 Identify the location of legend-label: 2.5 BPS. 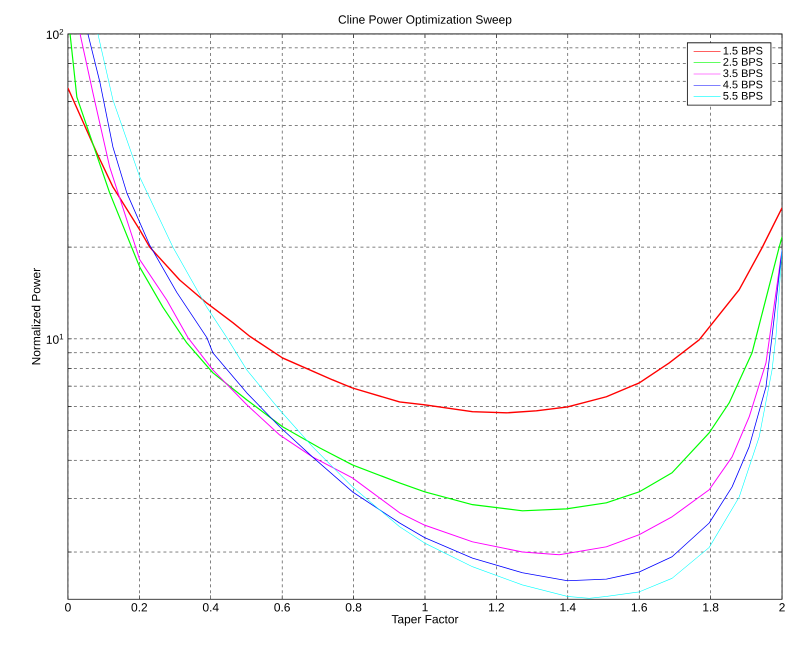
(742, 62).